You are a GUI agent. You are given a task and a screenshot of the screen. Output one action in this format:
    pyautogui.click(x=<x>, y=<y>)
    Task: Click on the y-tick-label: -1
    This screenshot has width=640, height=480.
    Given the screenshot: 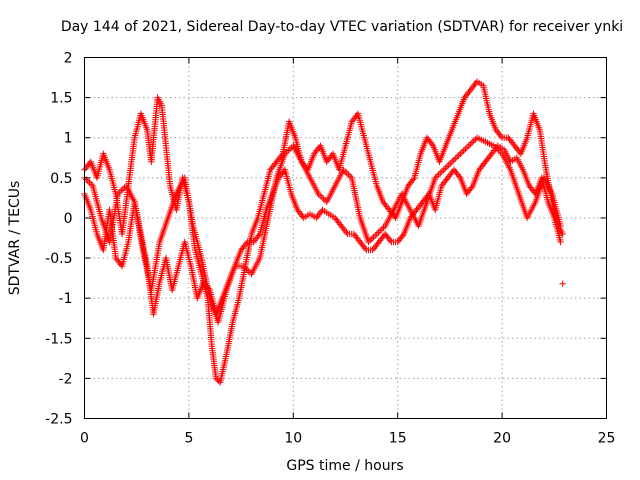 What is the action you would take?
    pyautogui.click(x=66, y=299)
    